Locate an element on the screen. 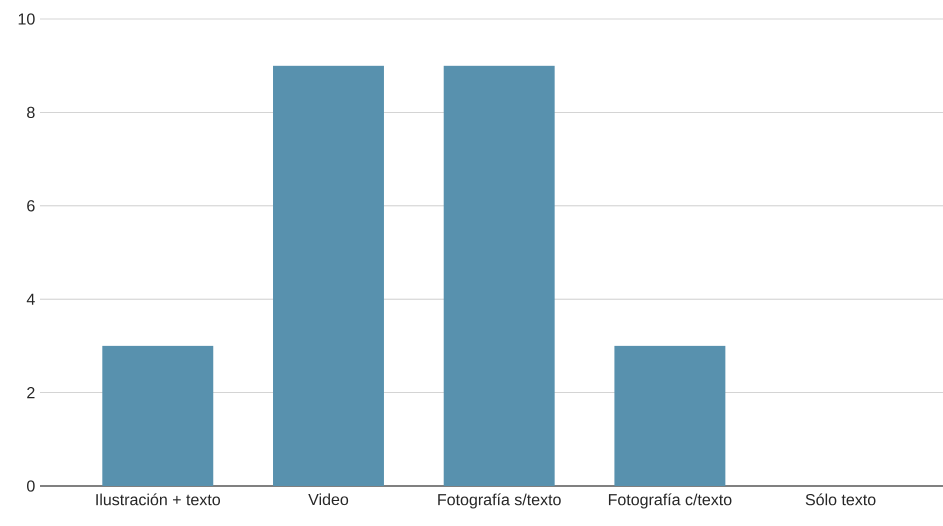 The image size is (943, 526). y-tick-label: 4 is located at coordinates (30, 299).